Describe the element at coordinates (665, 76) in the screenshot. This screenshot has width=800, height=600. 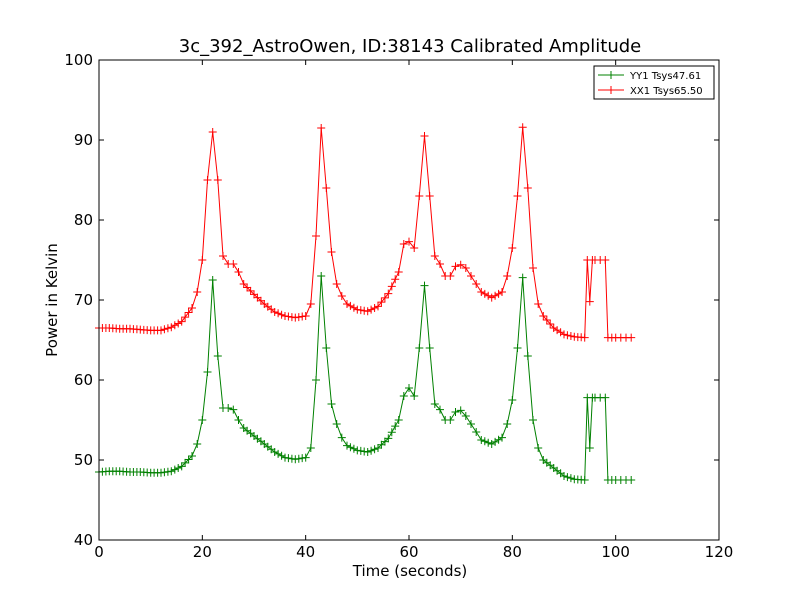
I see `legend-label: YY1 Tsys47.61` at that location.